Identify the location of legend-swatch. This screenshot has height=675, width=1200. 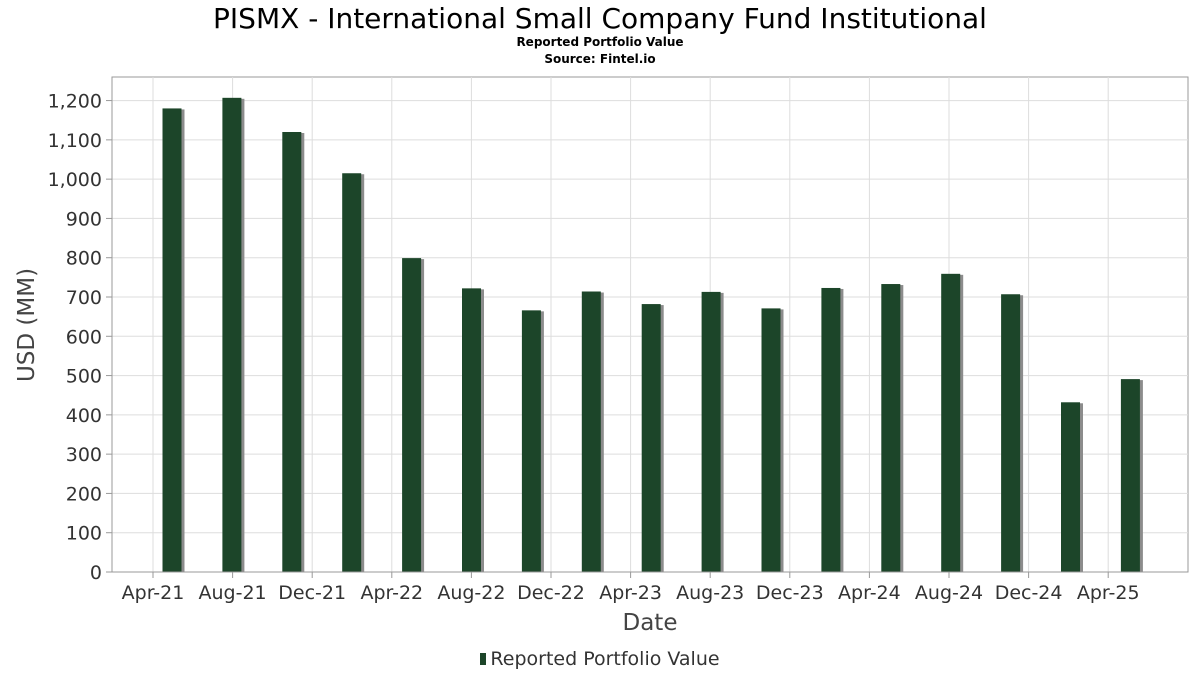
(483, 659).